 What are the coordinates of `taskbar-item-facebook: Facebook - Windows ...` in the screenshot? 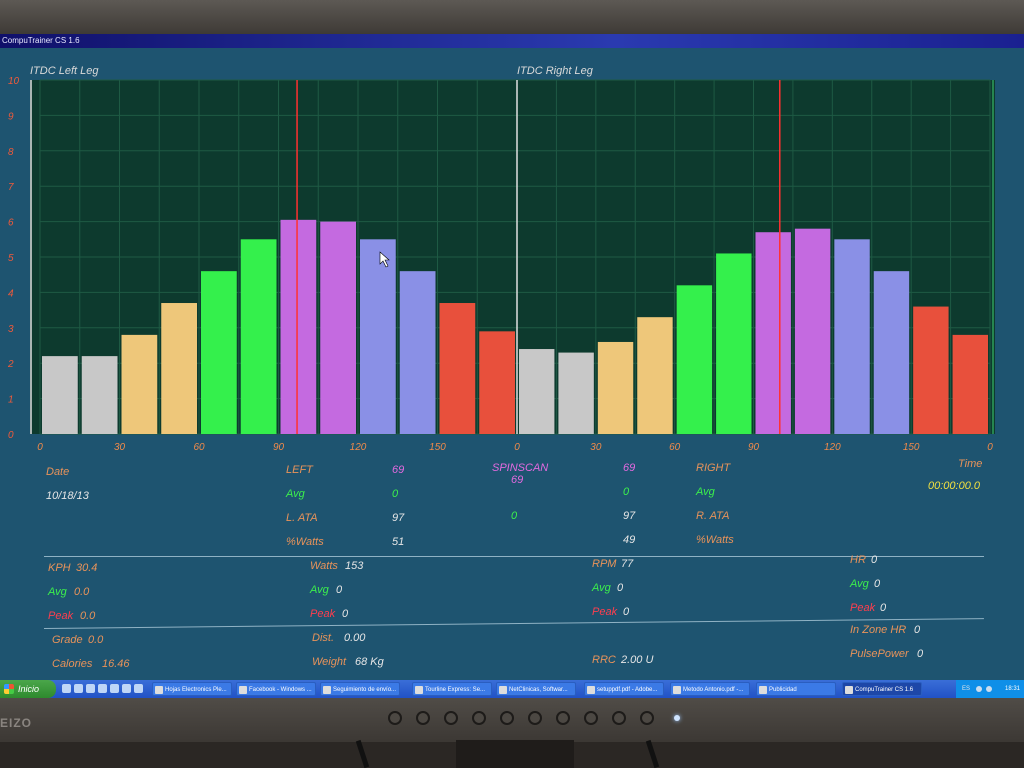 It's located at (276, 689).